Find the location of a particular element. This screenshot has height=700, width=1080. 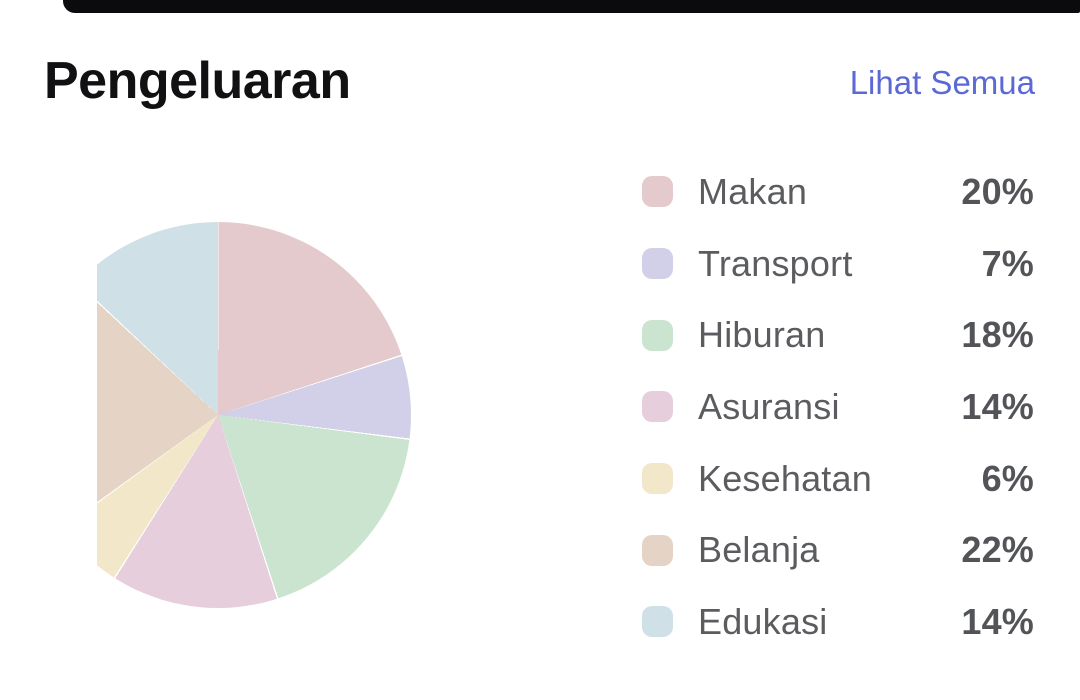

legend-item: Hiburan 18% is located at coordinates (838, 335).